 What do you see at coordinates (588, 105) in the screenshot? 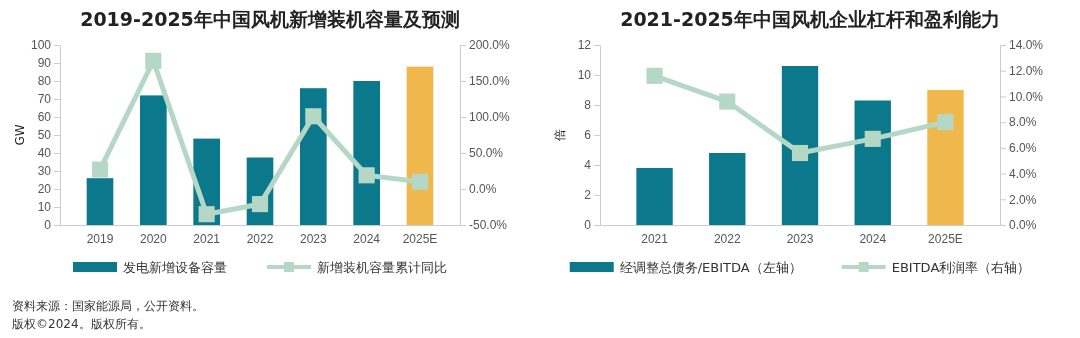
I see `y-tick-label: 8` at bounding box center [588, 105].